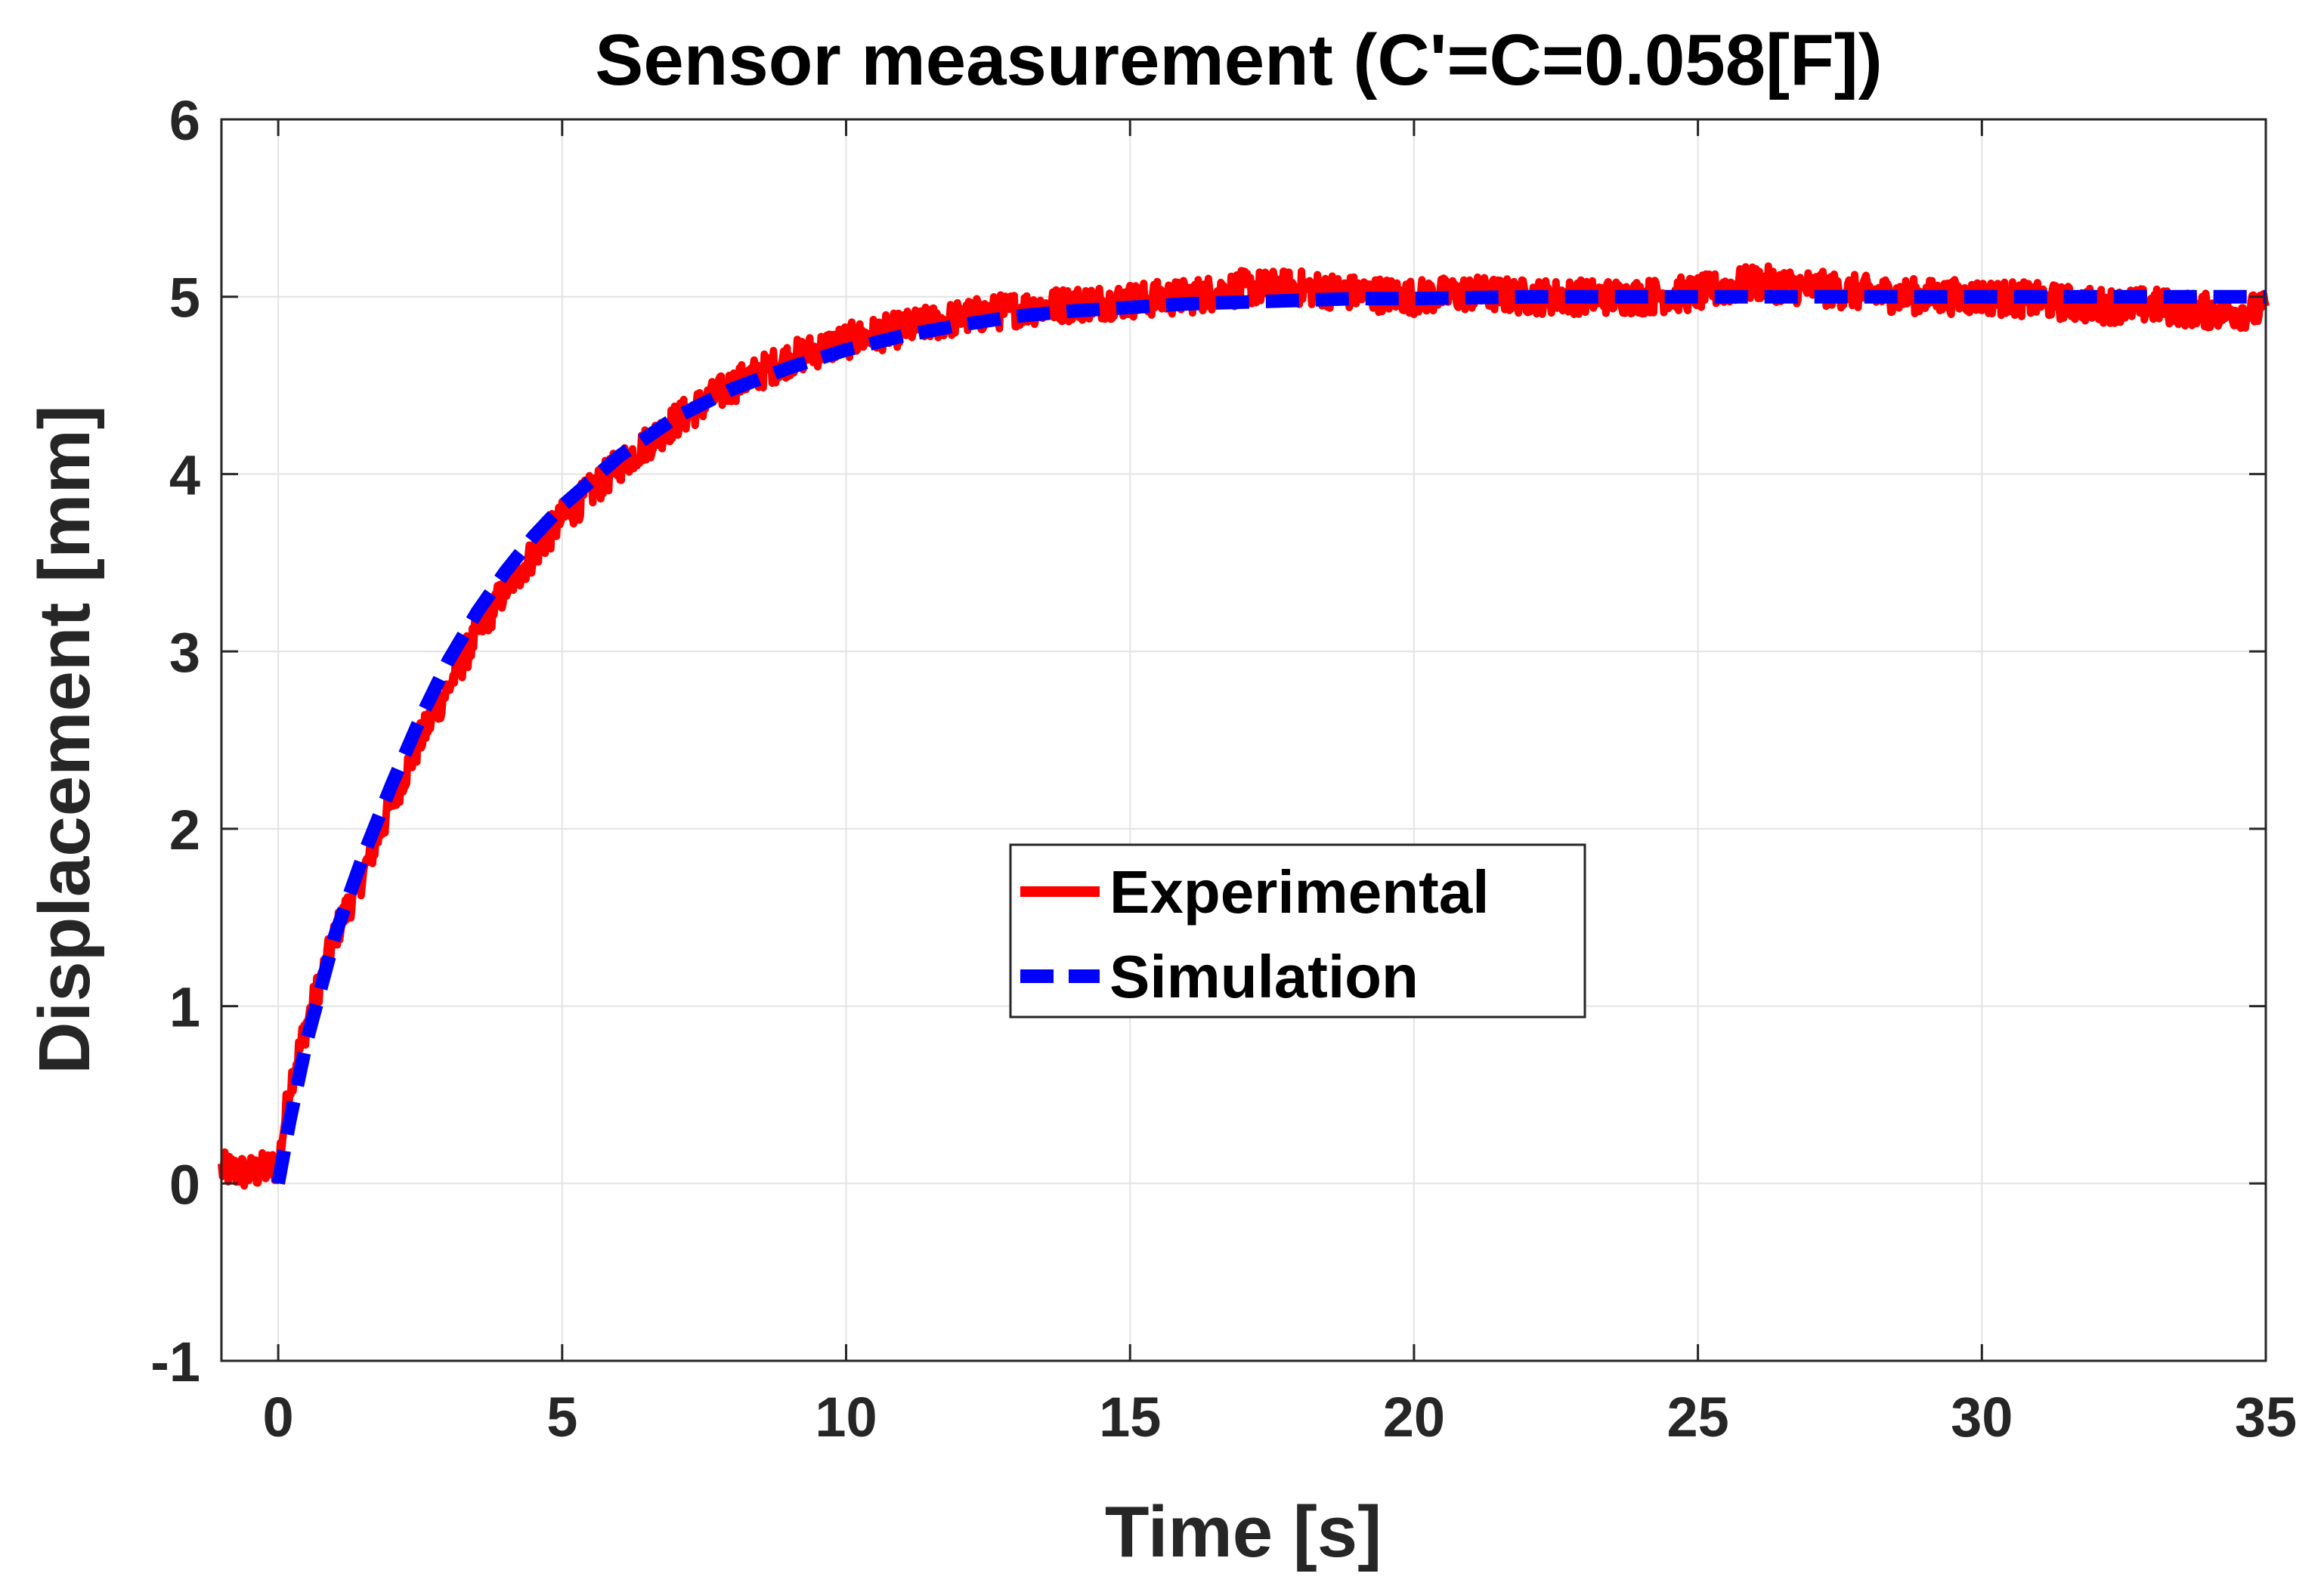 The height and width of the screenshot is (1589, 2324). I want to click on y-tick-label: 0, so click(184, 1184).